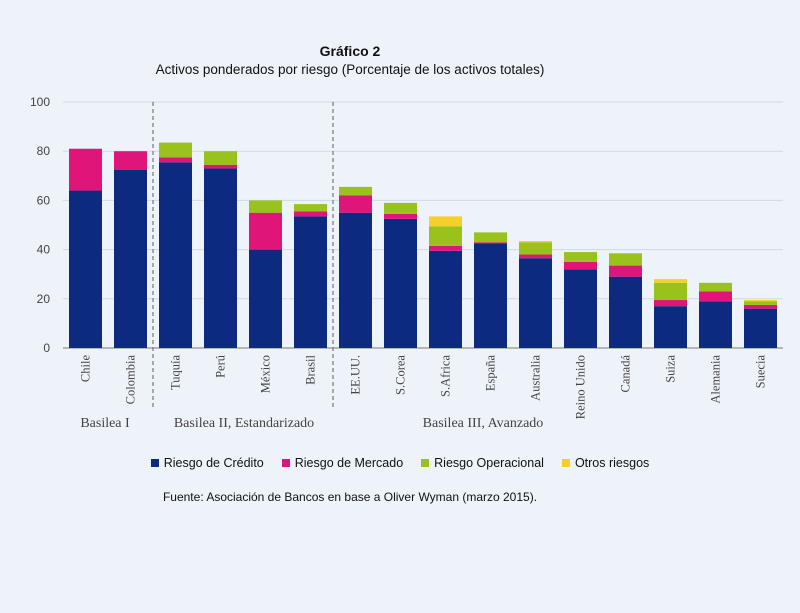 The width and height of the screenshot is (800, 613). Describe the element at coordinates (489, 463) in the screenshot. I see `legend-label: Riesgo Operacional` at that location.